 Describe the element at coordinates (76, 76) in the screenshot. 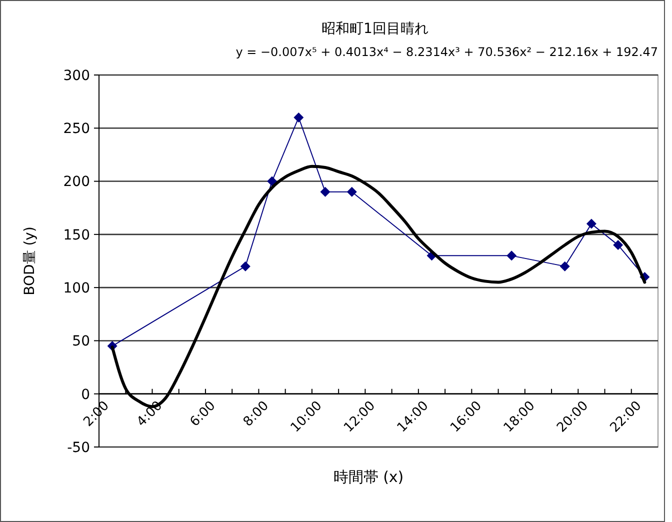

I see `y-tick-label: 300` at that location.